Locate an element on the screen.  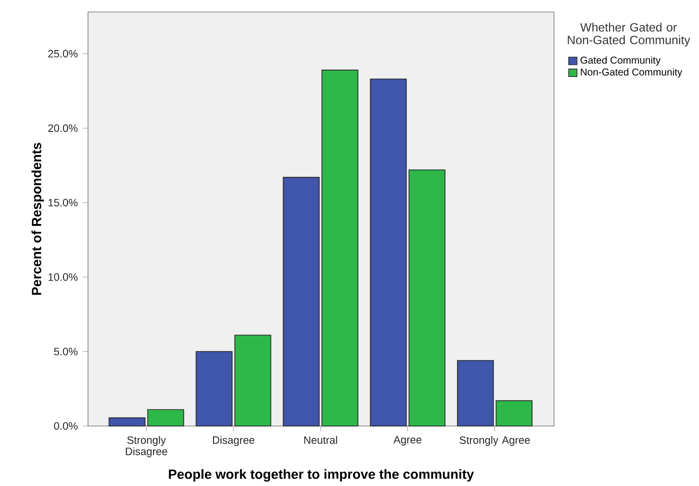
x-tick-label: Strongly Disagree is located at coordinates (147, 447).